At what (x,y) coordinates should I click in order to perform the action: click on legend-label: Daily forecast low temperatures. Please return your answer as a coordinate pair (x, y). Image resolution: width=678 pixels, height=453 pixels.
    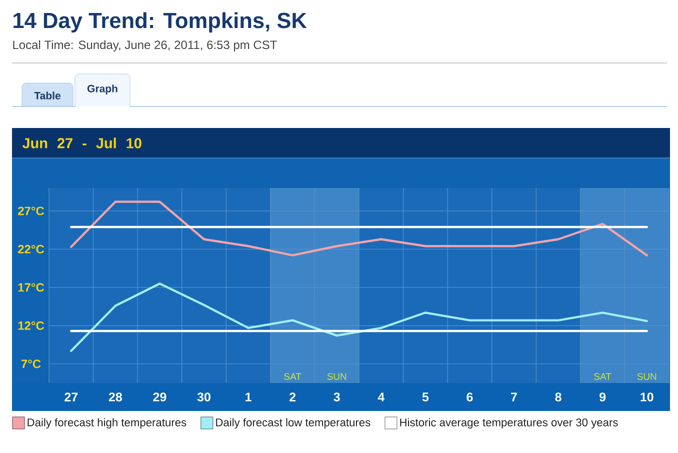
    Looking at the image, I should click on (293, 423).